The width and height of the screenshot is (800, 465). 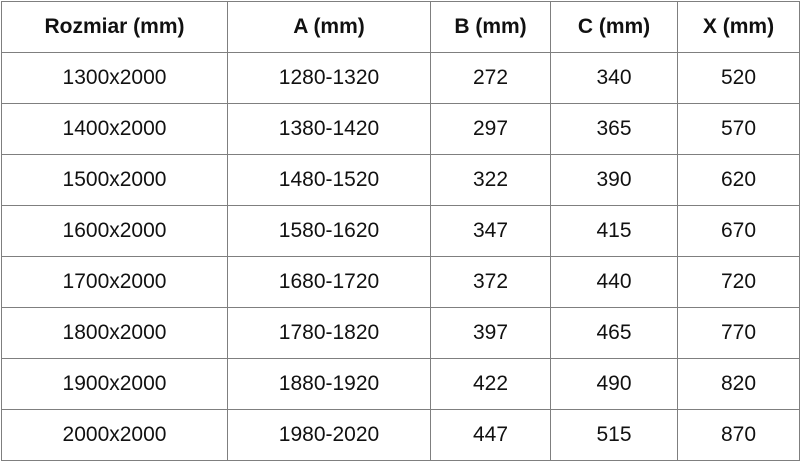 I want to click on table-cell: 1580-1620, so click(x=329, y=231).